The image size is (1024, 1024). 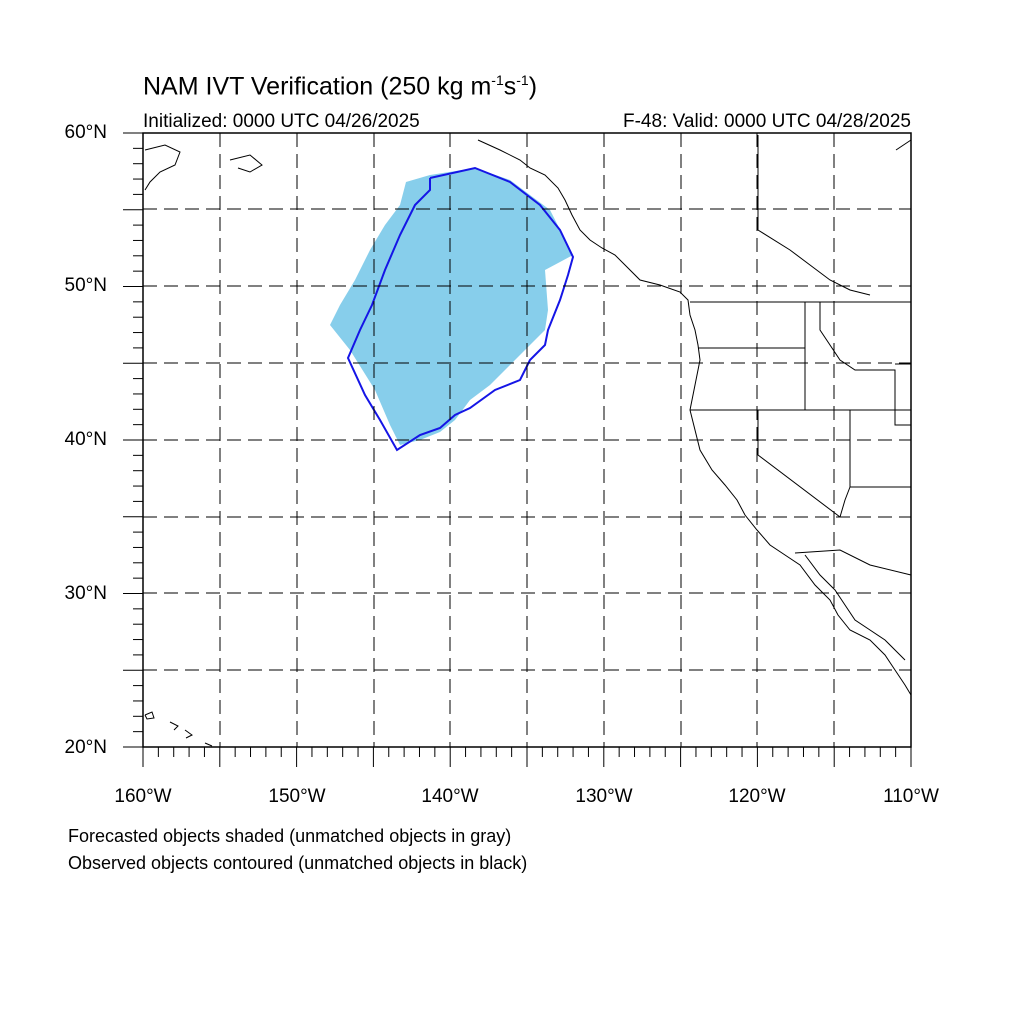 What do you see at coordinates (604, 796) in the screenshot?
I see `lon-label-130w: 130°W` at bounding box center [604, 796].